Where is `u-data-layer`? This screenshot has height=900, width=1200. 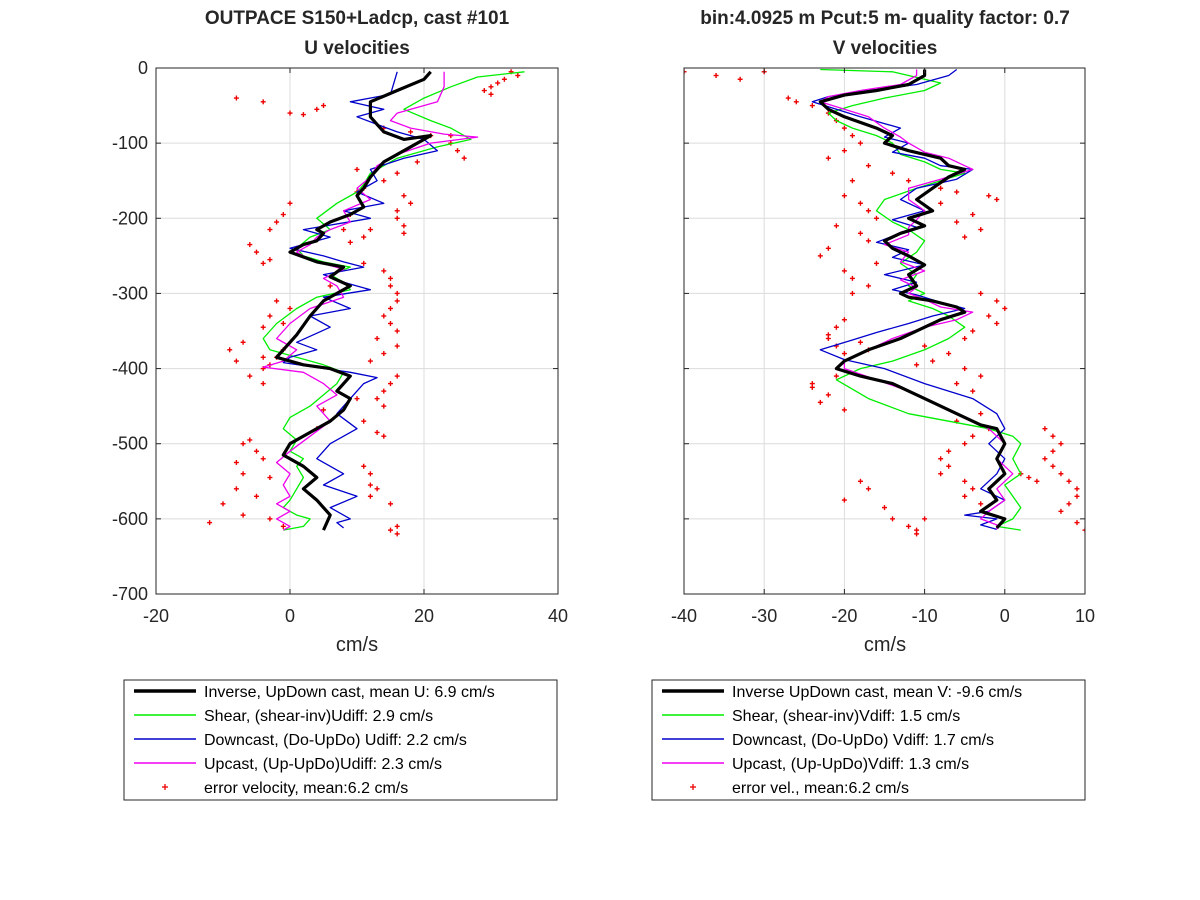
u-data-layer is located at coordinates (366, 303).